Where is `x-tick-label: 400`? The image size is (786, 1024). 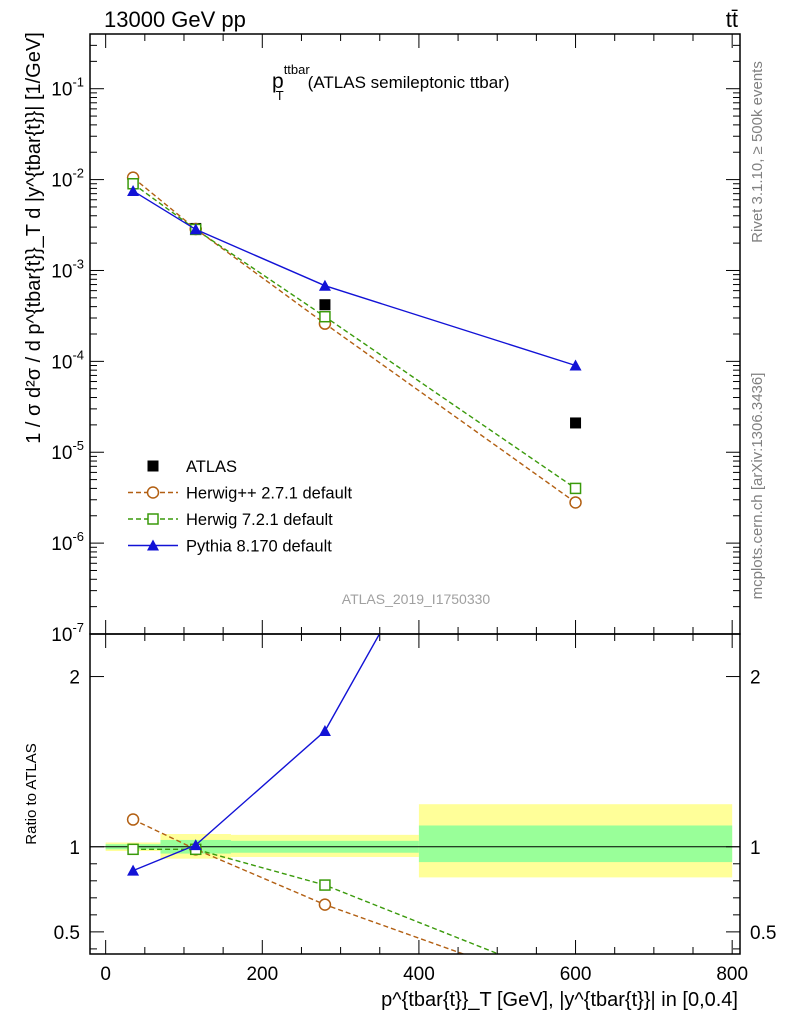 x-tick-label: 400 is located at coordinates (419, 974).